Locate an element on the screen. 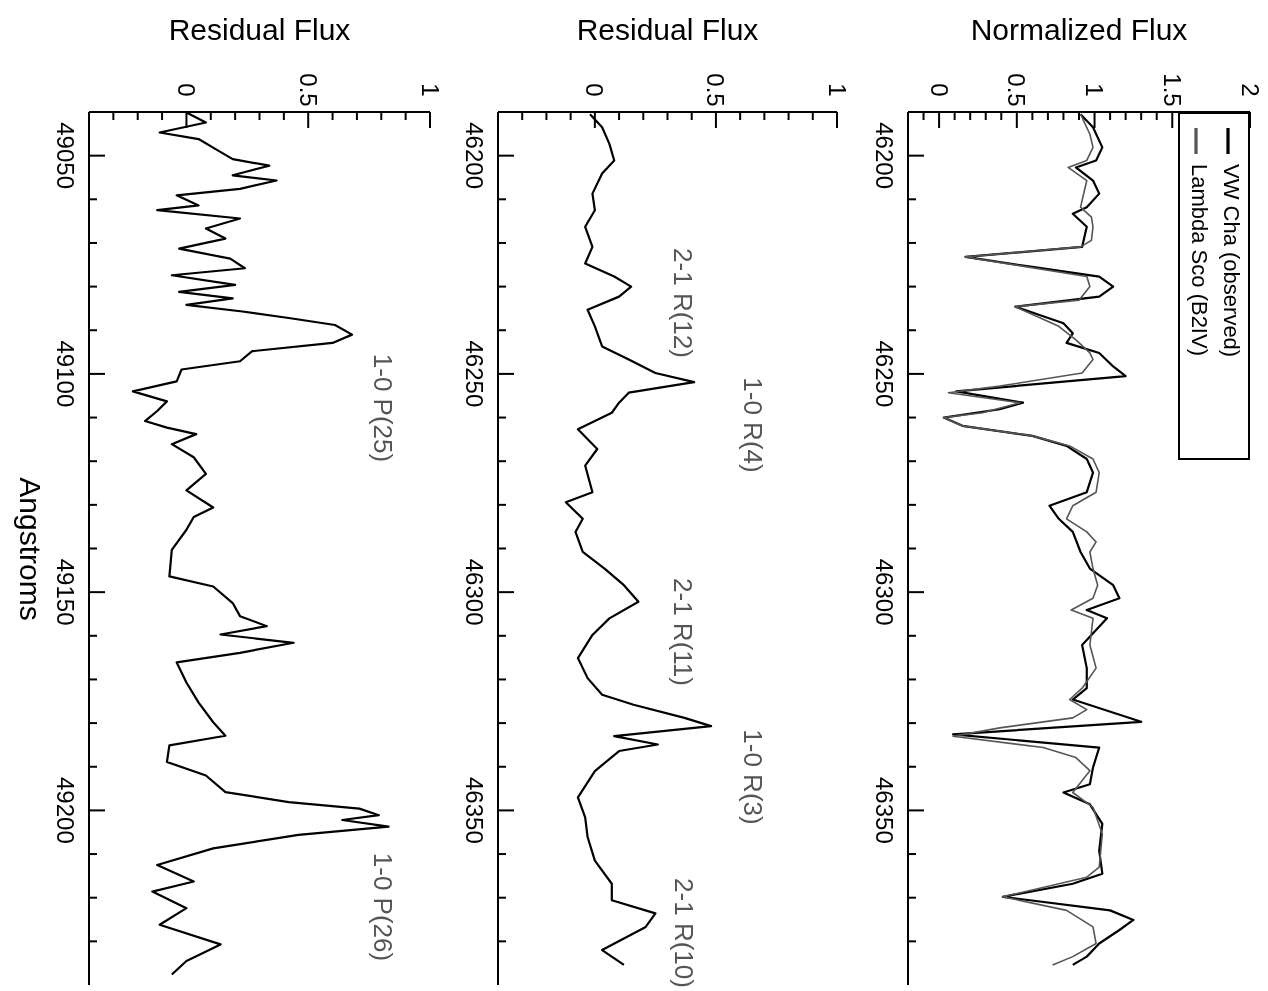 This screenshot has width=1268, height=991. legend-label: VW Cha (observed) is located at coordinates (1231, 261).